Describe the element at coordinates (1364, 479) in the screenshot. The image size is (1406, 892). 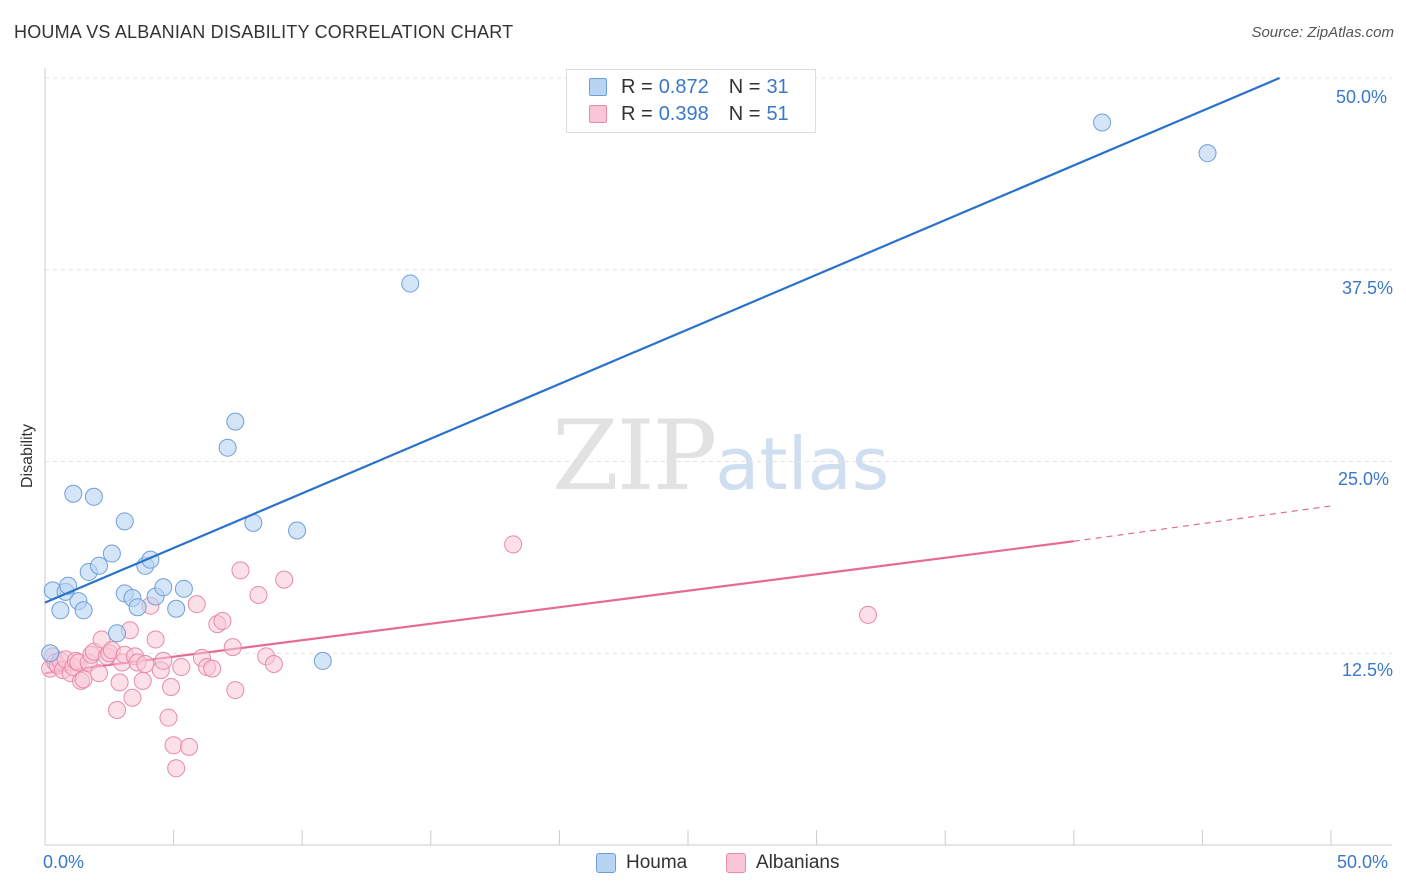
I see `y-tick-25: 25.0%` at that location.